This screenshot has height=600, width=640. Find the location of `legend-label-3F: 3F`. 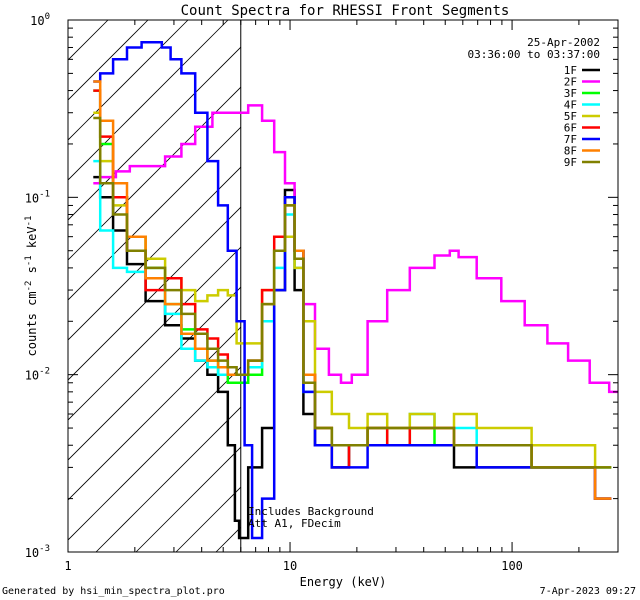

legend-label-3F: 3F is located at coordinates (570, 93).